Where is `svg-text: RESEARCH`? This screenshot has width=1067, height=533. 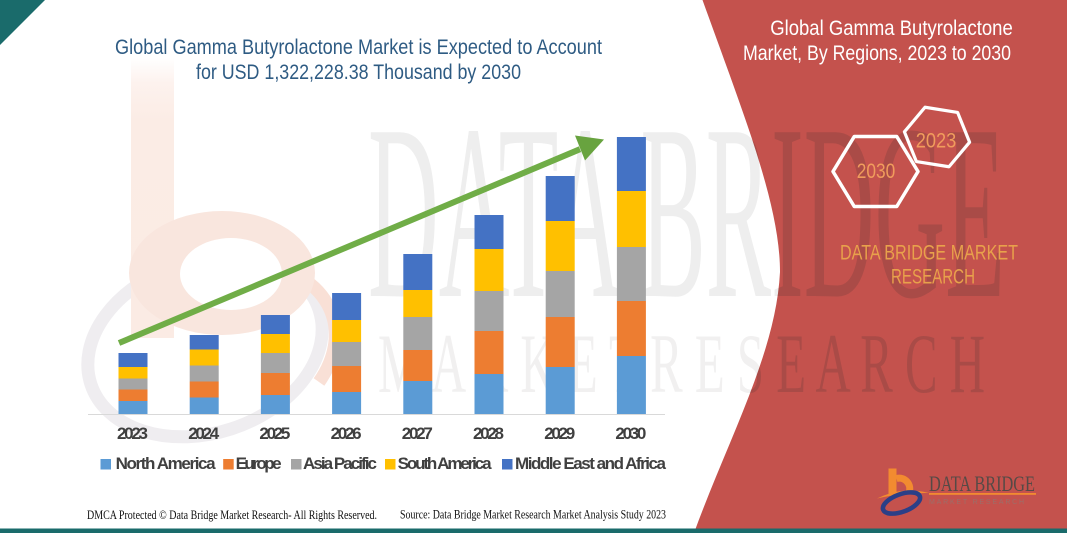
svg-text: RESEARCH is located at coordinates (933, 277).